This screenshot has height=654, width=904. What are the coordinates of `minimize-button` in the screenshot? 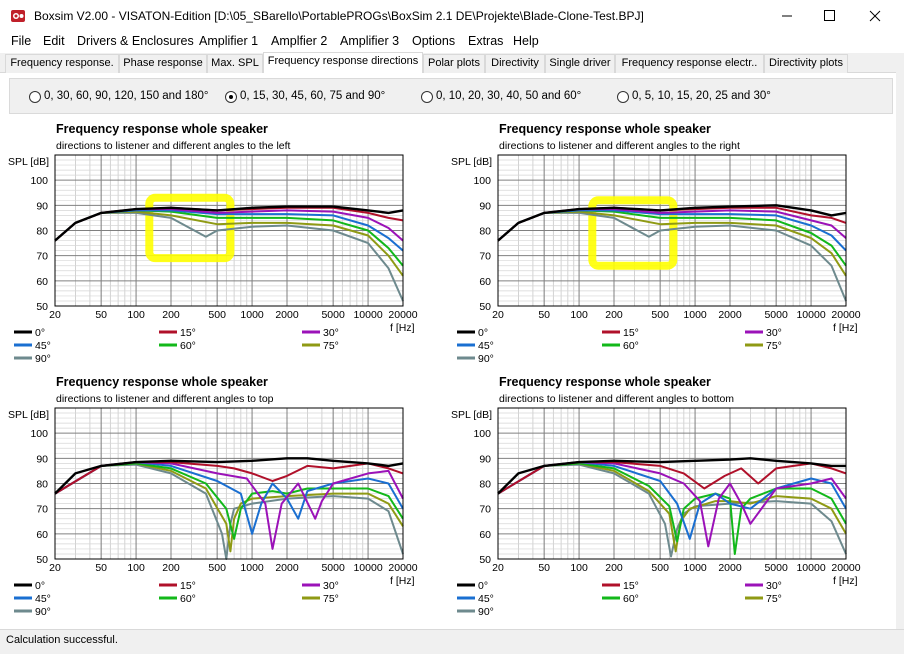 It's located at (787, 16).